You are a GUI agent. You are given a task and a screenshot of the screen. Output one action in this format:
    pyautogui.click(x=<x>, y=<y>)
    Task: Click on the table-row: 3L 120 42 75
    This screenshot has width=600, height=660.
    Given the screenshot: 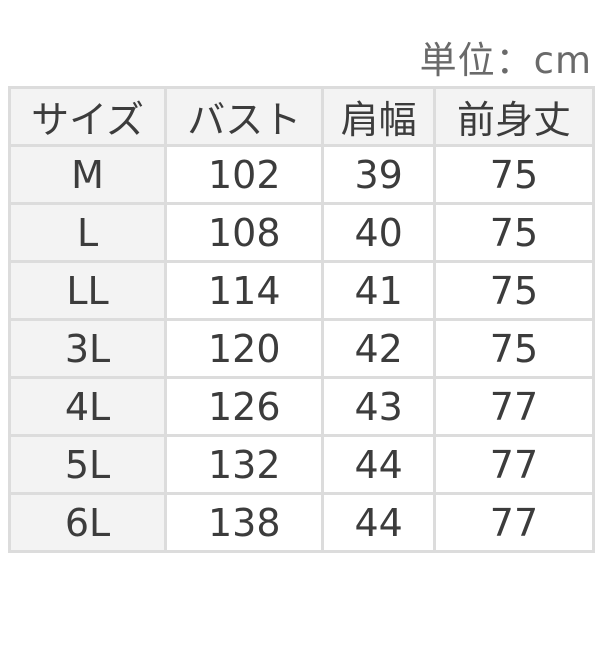 What is the action you would take?
    pyautogui.click(x=301, y=348)
    